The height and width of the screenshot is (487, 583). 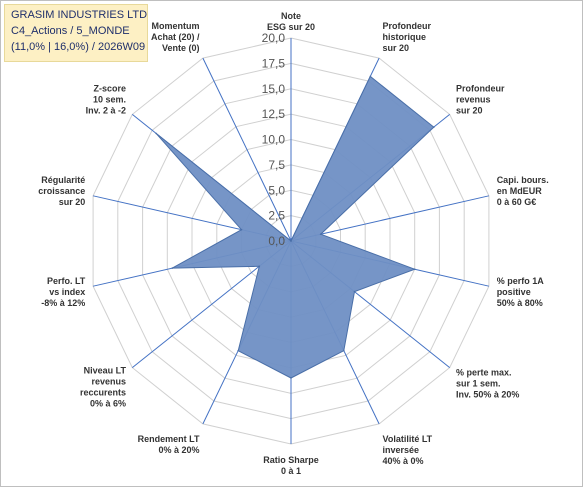 I want to click on axis-label: Rendement LT, so click(x=169, y=439).